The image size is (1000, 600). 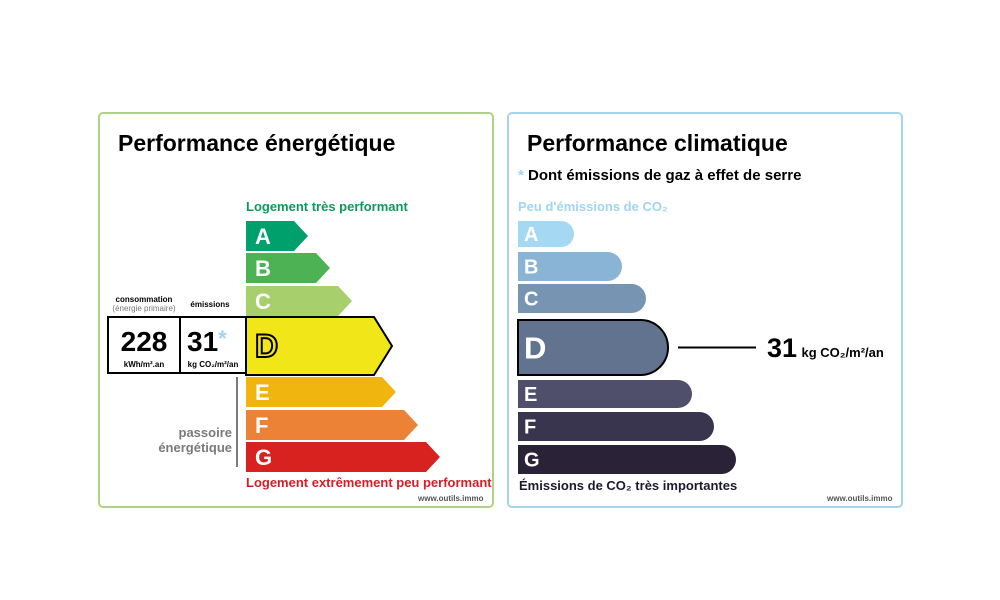 I want to click on climate-result-value: 31, so click(x=782, y=348).